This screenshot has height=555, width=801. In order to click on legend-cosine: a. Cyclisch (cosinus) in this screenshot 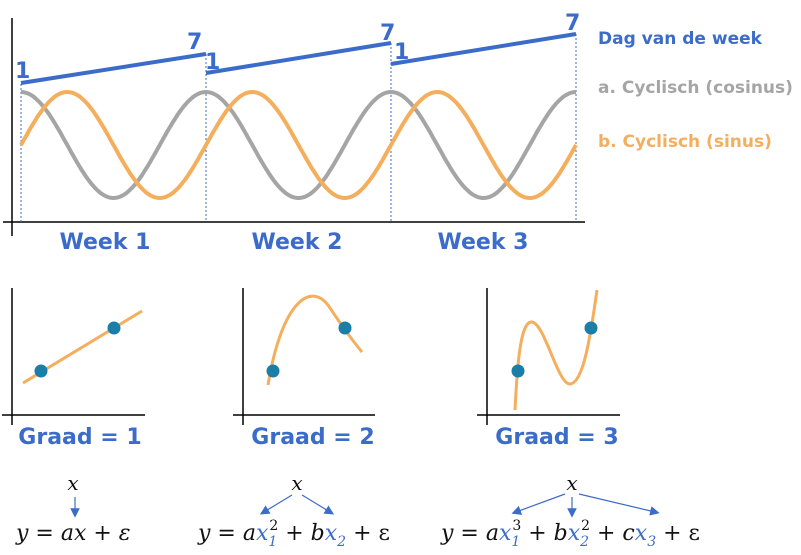, I will do `click(695, 88)`.